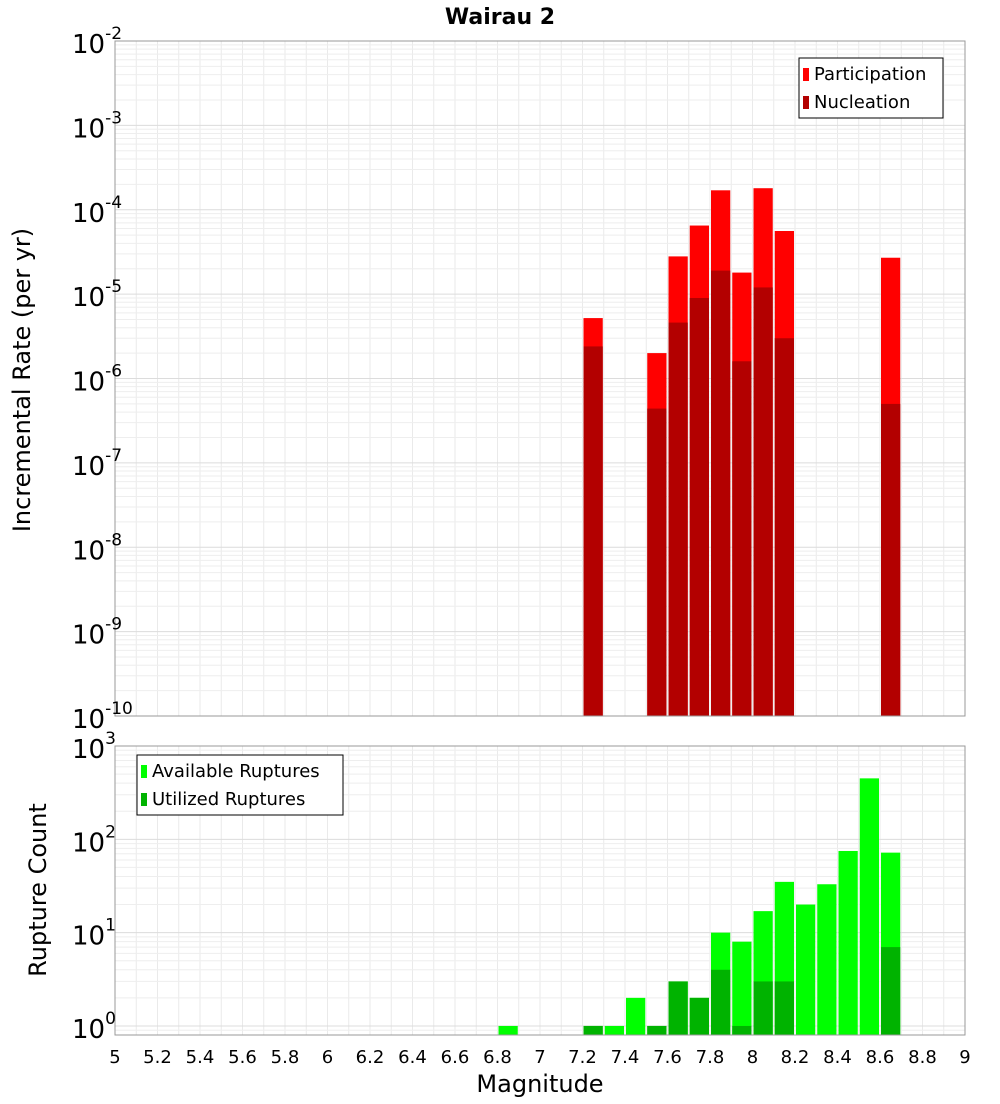 The image size is (1000, 1104). I want to click on top-y-axis-label: Incremental Rate (per yr), so click(22, 380).